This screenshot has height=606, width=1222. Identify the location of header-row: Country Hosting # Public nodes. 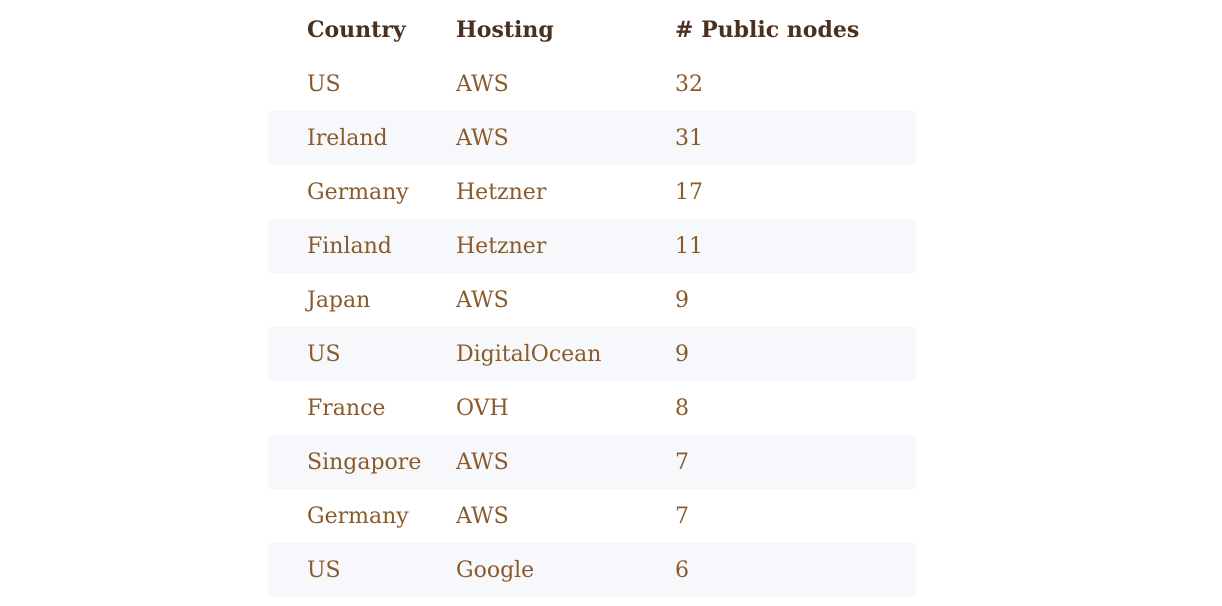
(592, 30).